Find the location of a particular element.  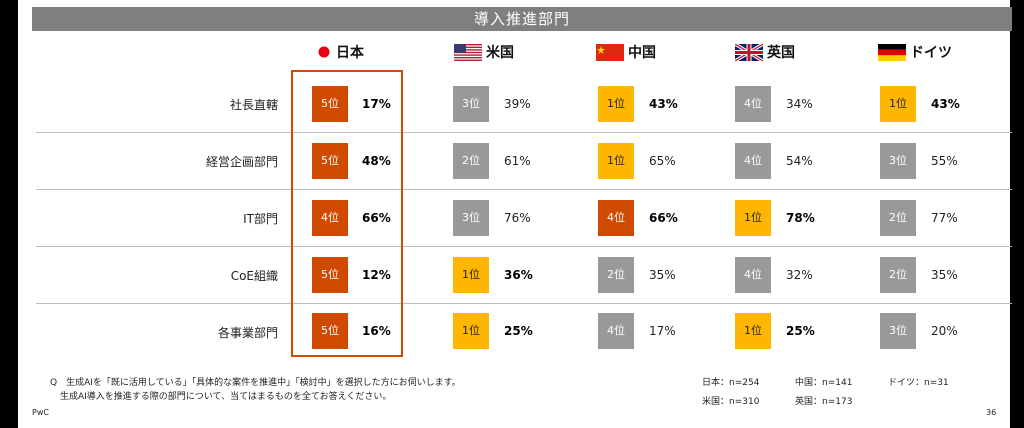

country-header-germany: ドイツ is located at coordinates (915, 52).